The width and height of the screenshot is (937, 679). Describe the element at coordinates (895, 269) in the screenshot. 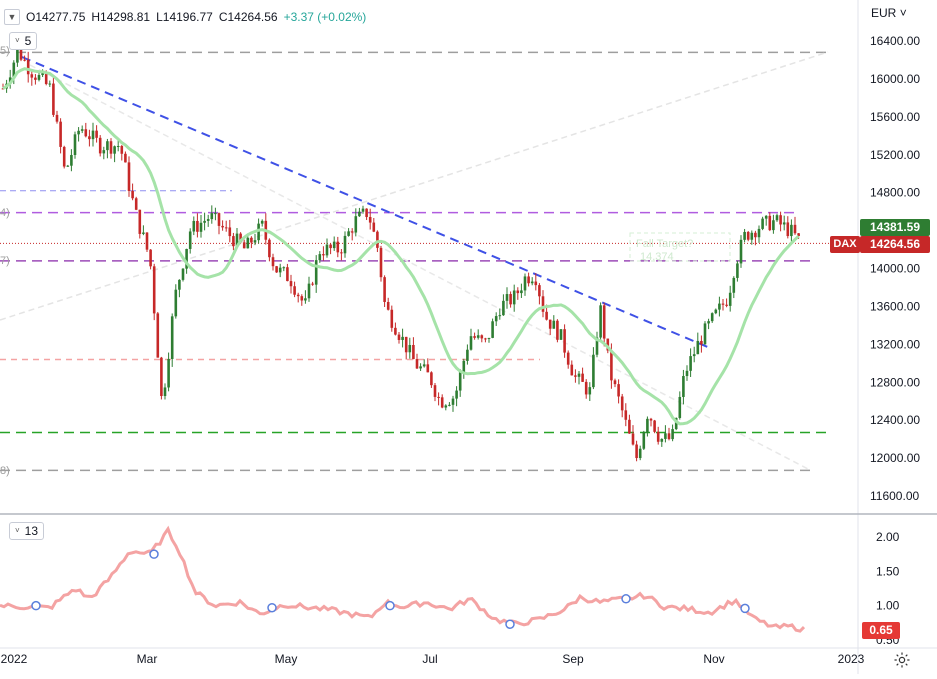

I see `y-axis-tick-label: 14000.00` at that location.